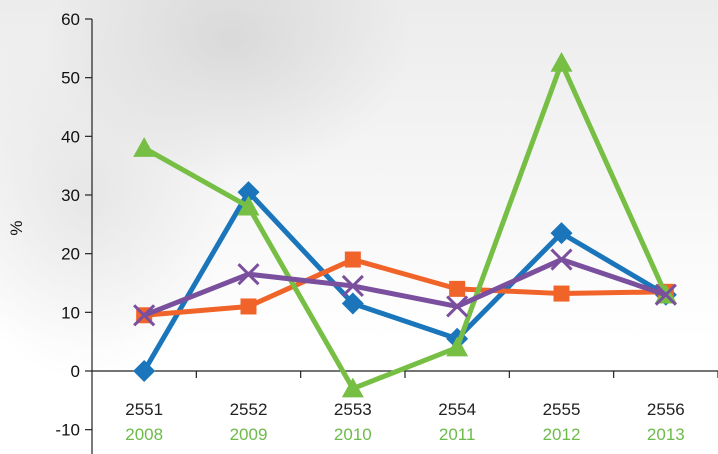 The width and height of the screenshot is (718, 454). Describe the element at coordinates (562, 409) in the screenshot. I see `x-tick-label-th: 2555` at that location.